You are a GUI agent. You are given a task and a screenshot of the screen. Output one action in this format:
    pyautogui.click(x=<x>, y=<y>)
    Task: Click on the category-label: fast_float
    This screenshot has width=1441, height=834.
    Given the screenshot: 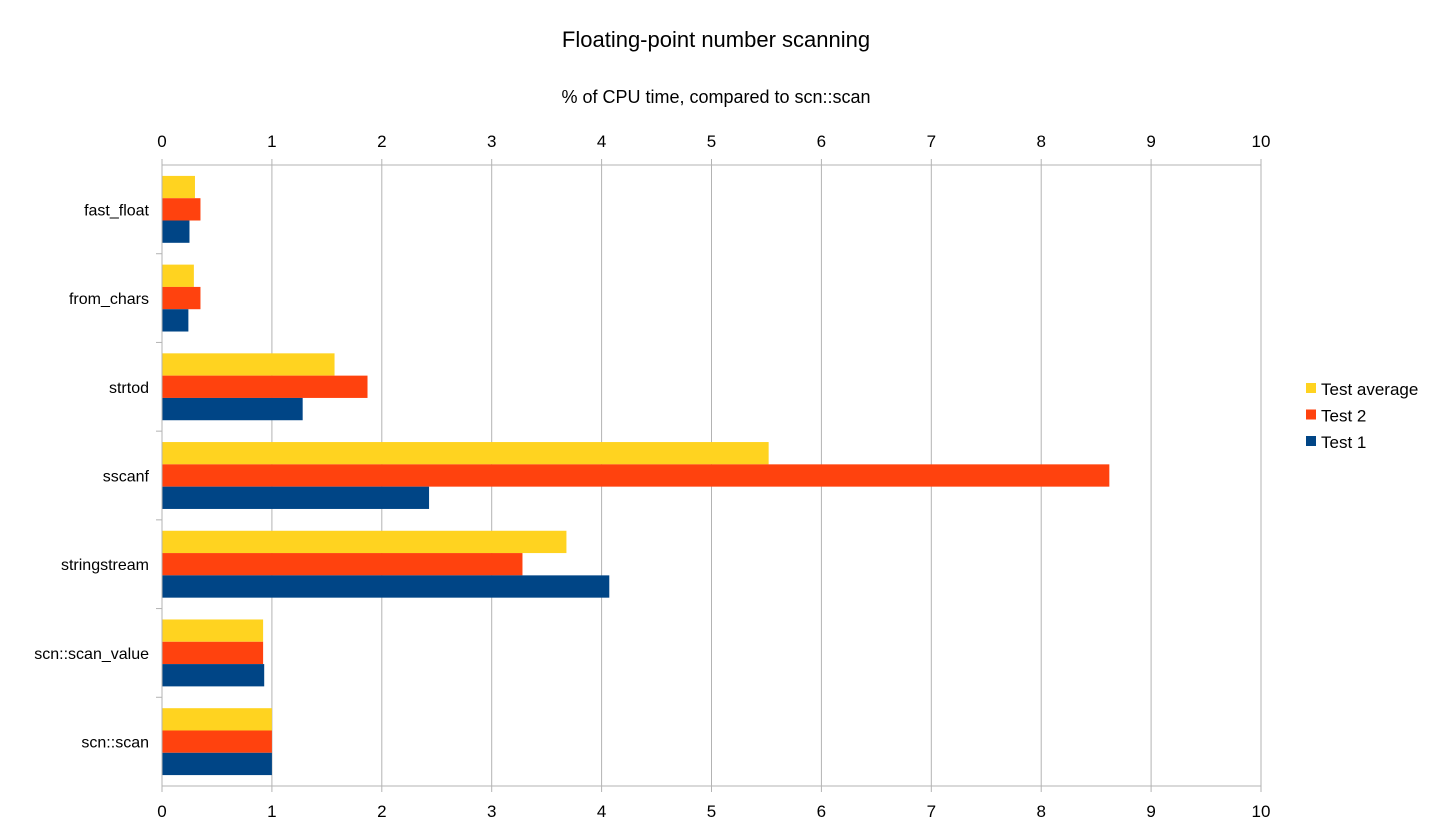 What is the action you would take?
    pyautogui.click(x=116, y=210)
    